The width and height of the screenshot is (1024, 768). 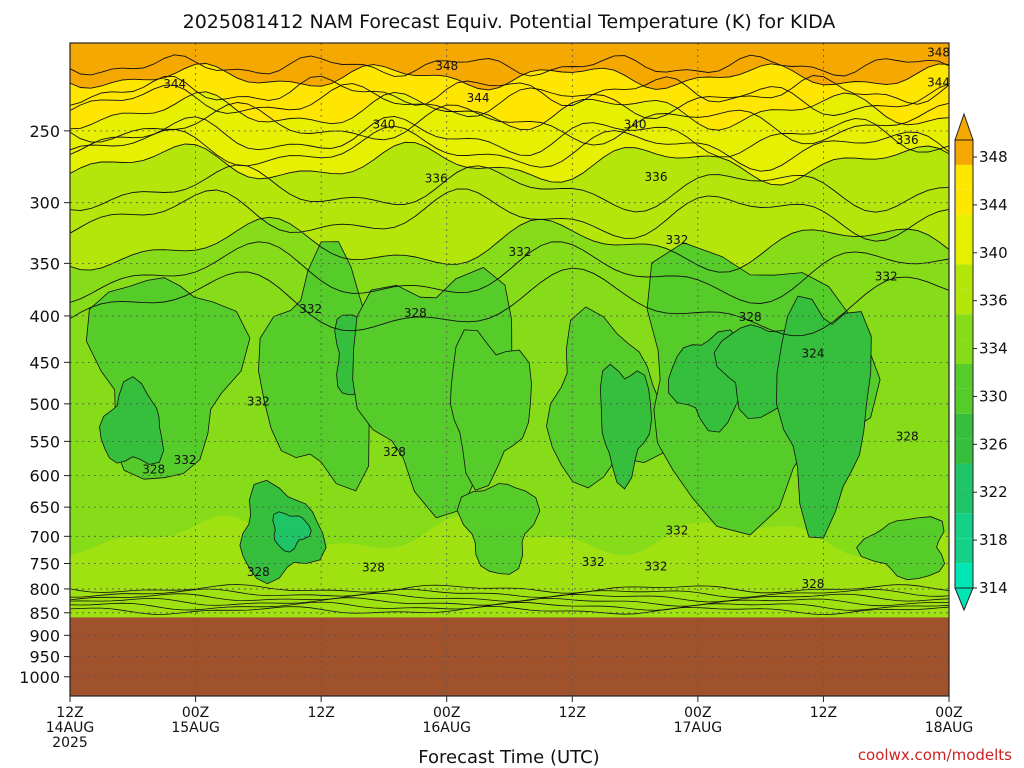 I want to click on credit-text: coolwx.com/modelts, so click(x=935, y=755).